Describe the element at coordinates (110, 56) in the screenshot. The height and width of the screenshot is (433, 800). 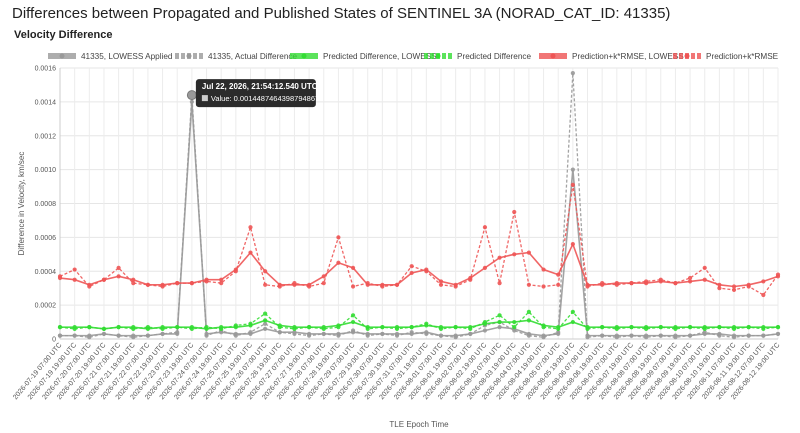
I see `legend-item-1: 41335, LOWESS Applied` at that location.